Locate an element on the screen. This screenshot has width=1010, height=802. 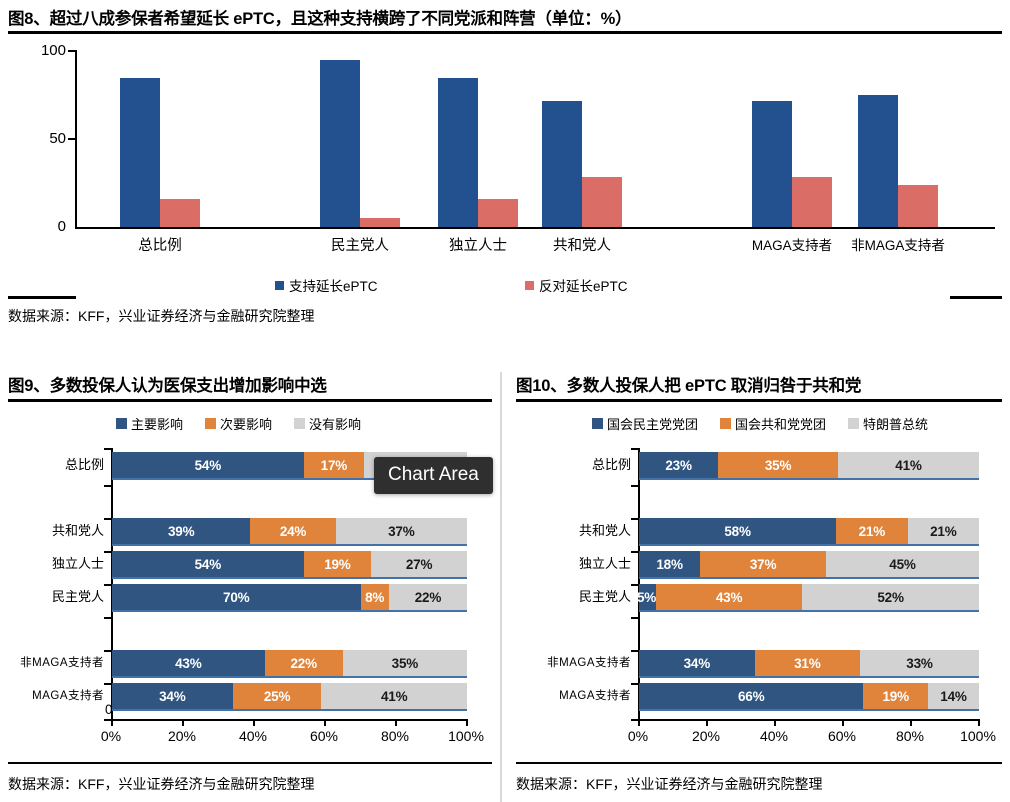
fig10-seg-0-2: 41% is located at coordinates (908, 465).